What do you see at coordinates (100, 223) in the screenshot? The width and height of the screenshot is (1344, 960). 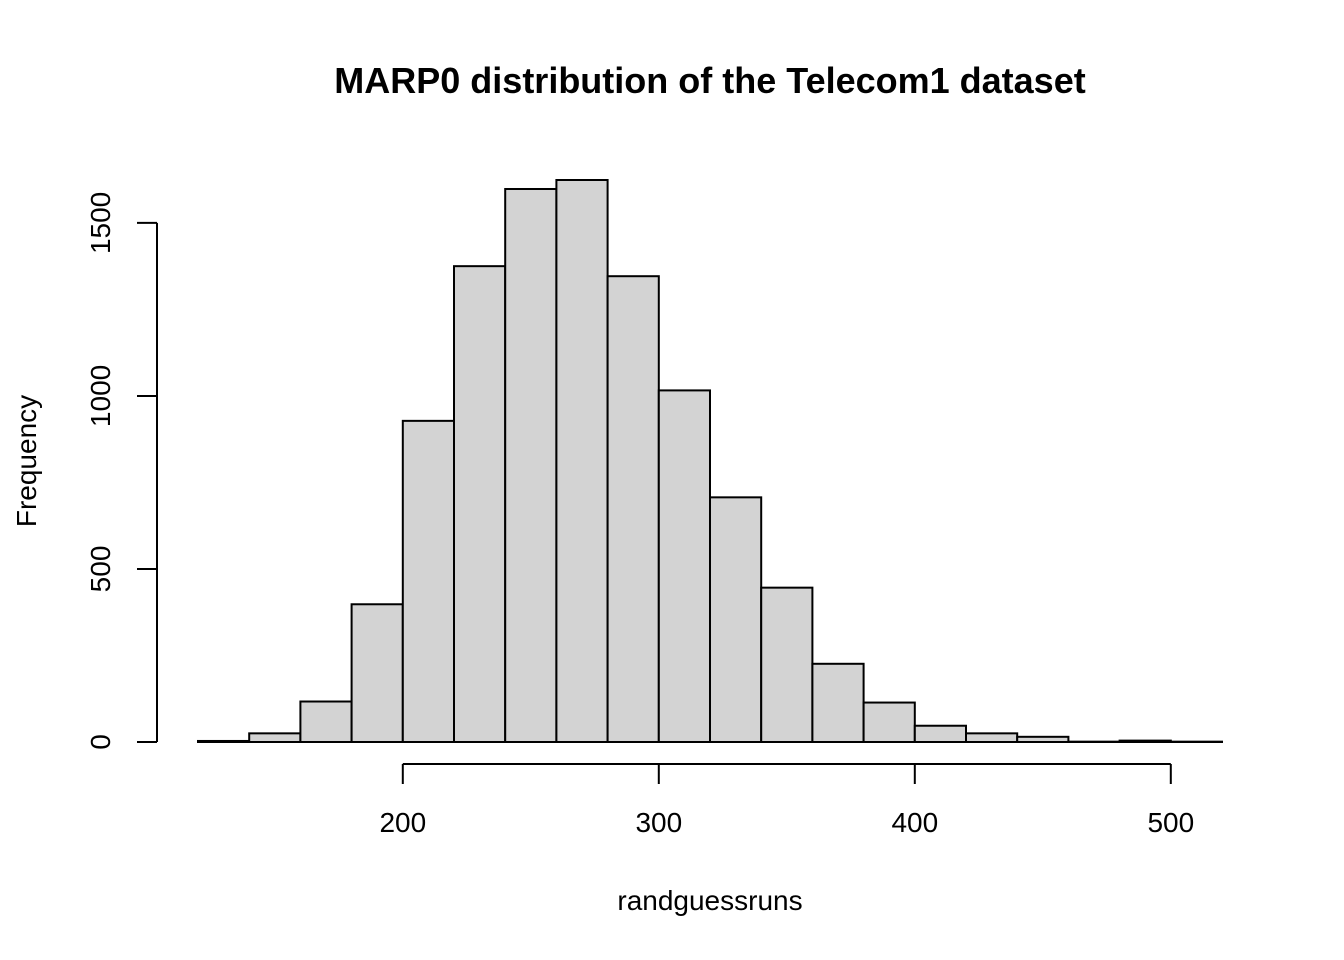 I see `y-tick-label: 1500` at bounding box center [100, 223].